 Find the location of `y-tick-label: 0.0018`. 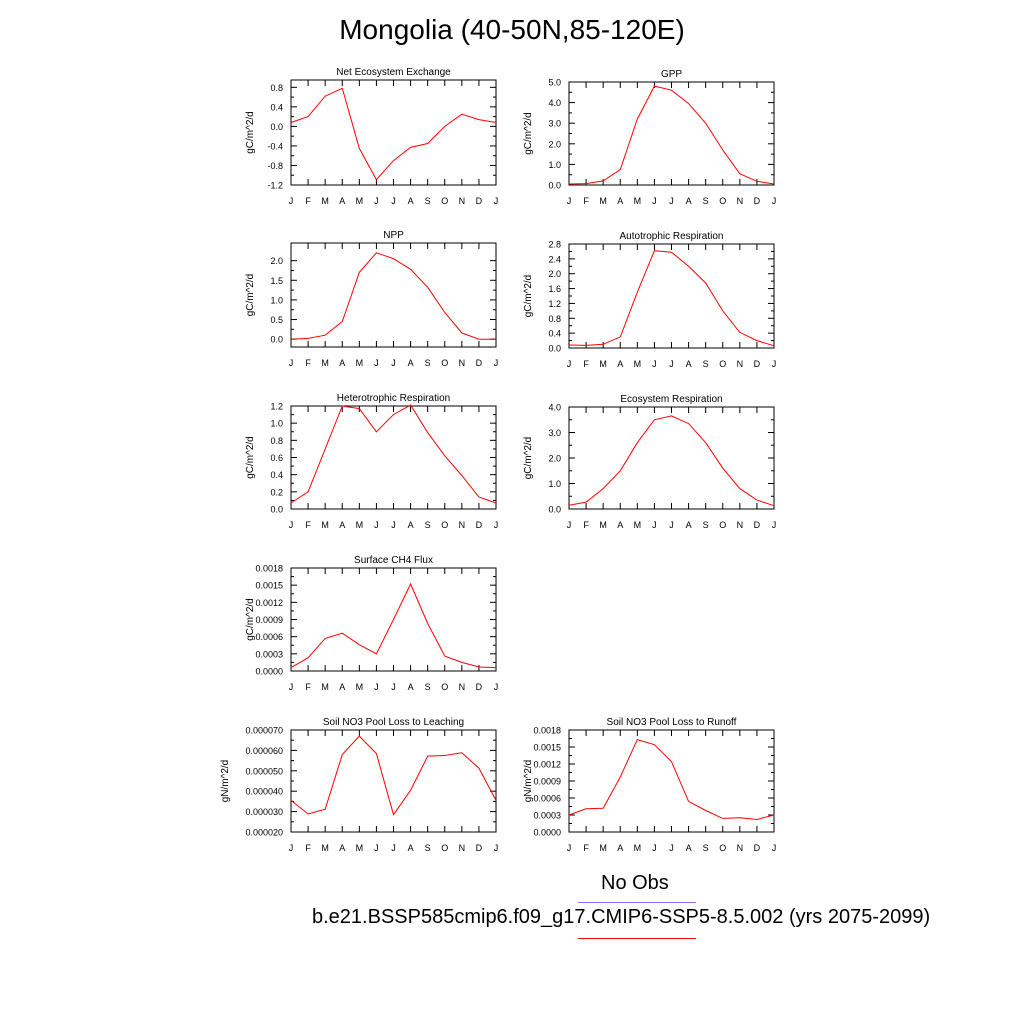

y-tick-label: 0.0018 is located at coordinates (547, 731).